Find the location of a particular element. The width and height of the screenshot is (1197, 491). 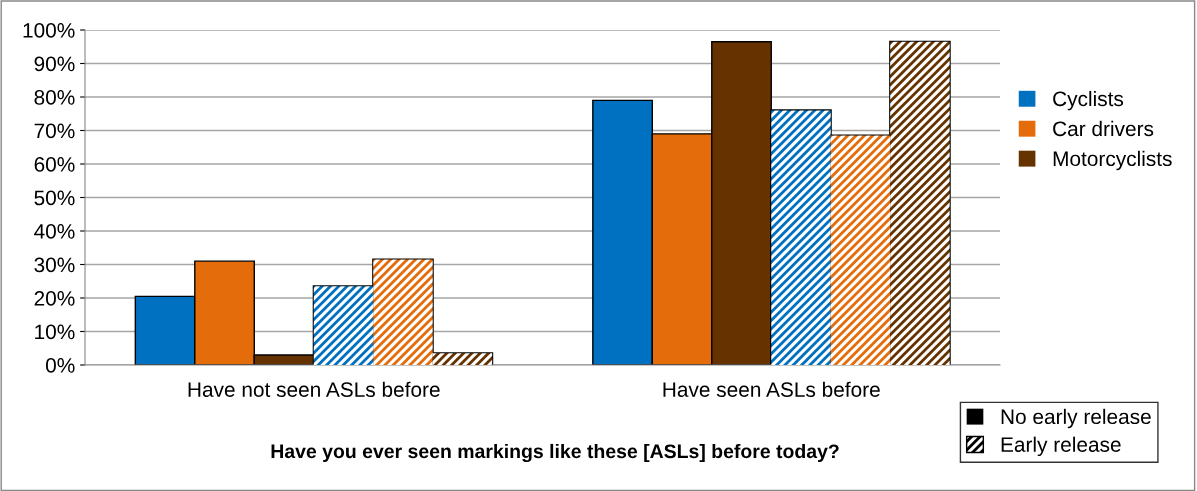

y-tick-label: 60% is located at coordinates (54, 164).